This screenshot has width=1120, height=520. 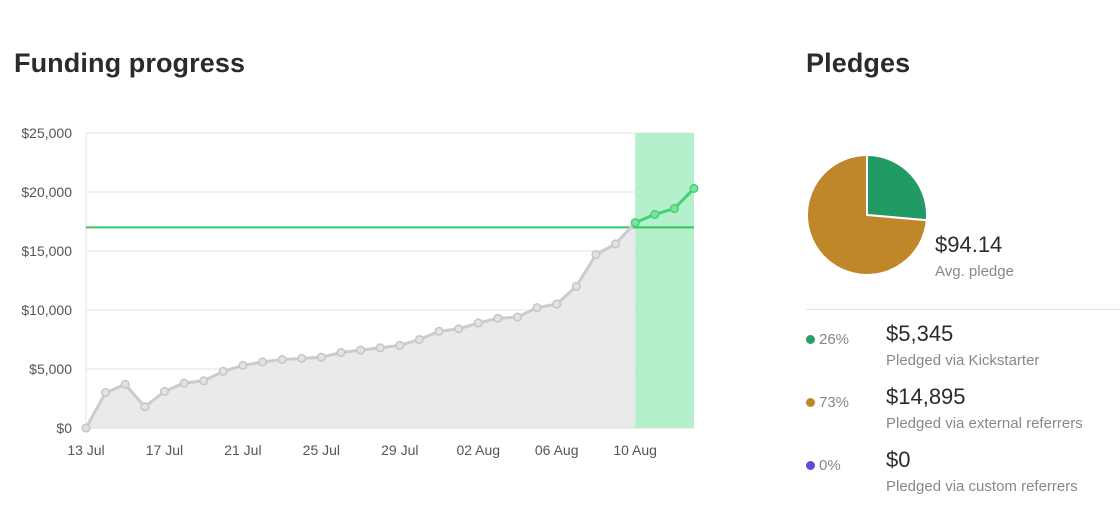 I want to click on pledge-description: Pledged via external referrers, so click(x=984, y=423).